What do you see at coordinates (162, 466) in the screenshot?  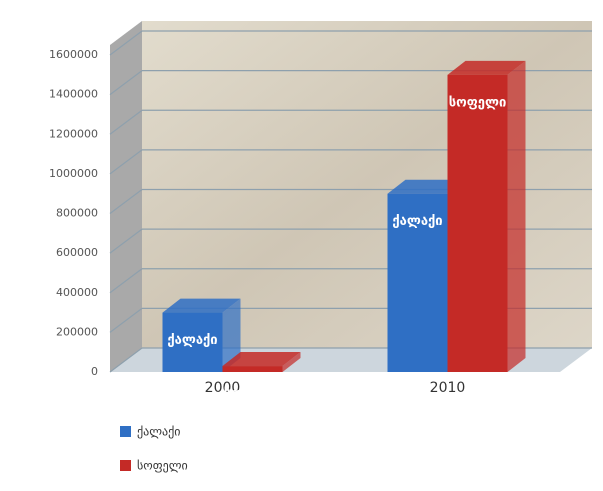 I see `legend-label: სოფელი` at bounding box center [162, 466].